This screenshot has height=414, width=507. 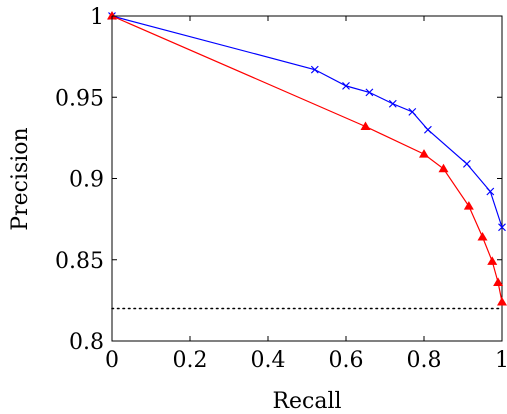 I want to click on y-axis-title: Precision, so click(x=20, y=178).